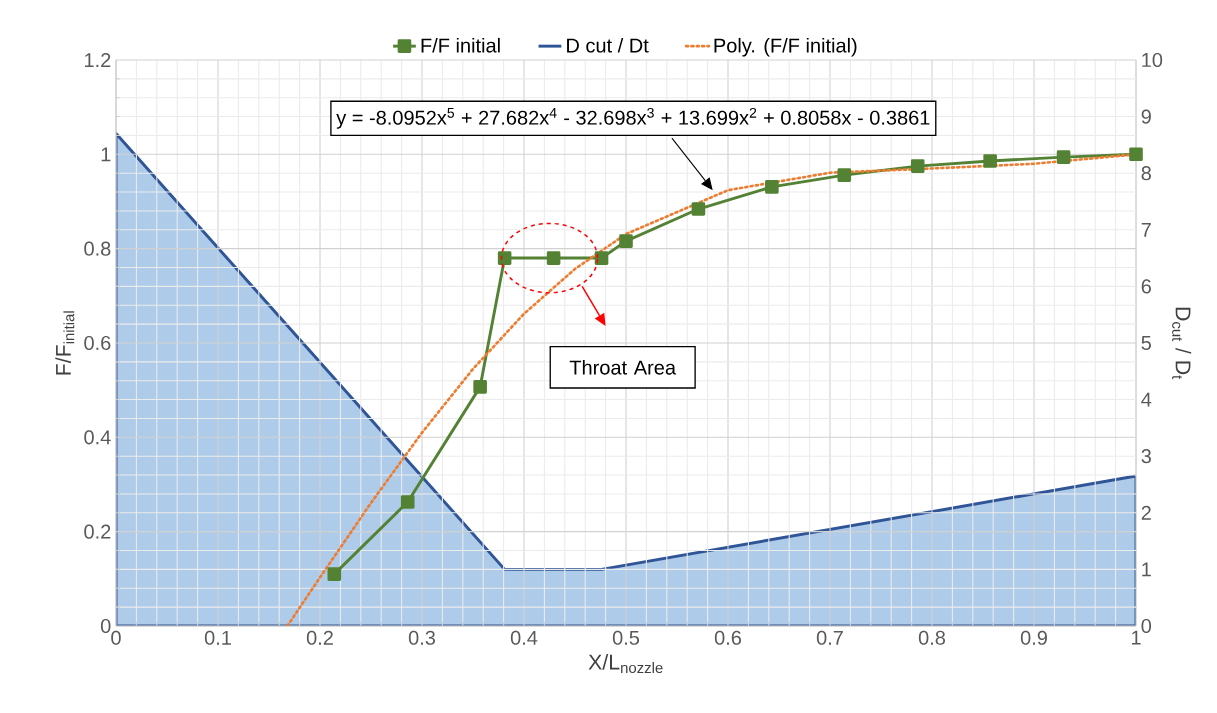 This screenshot has height=713, width=1217. Describe the element at coordinates (1146, 229) in the screenshot. I see `y2-tick-label: 7` at that location.